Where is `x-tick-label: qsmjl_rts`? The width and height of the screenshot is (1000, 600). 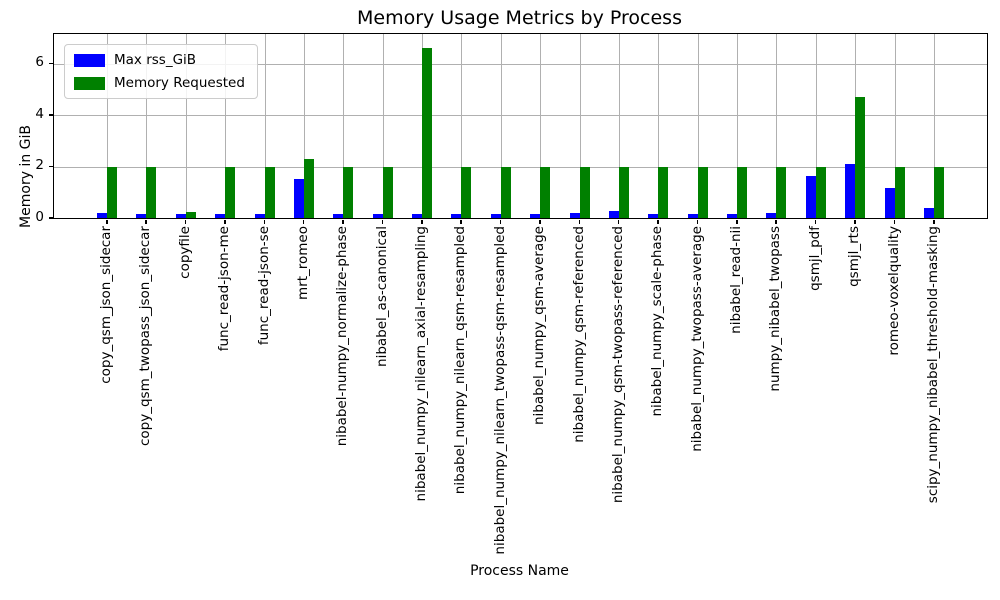
x-tick-label: qsmjl_rts is located at coordinates (854, 256).